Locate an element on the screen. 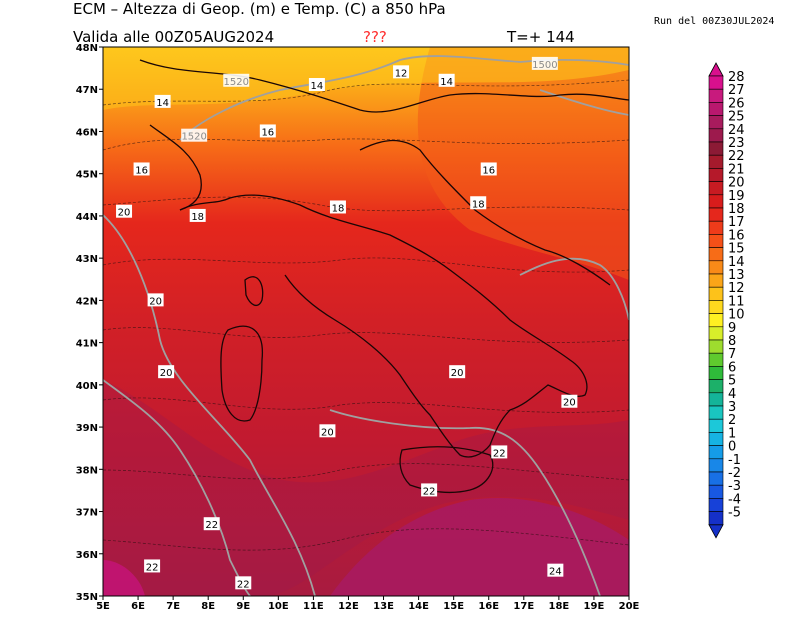 Image resolution: width=800 pixels, height=618 pixels. colorbar-label: 27 is located at coordinates (736, 90).